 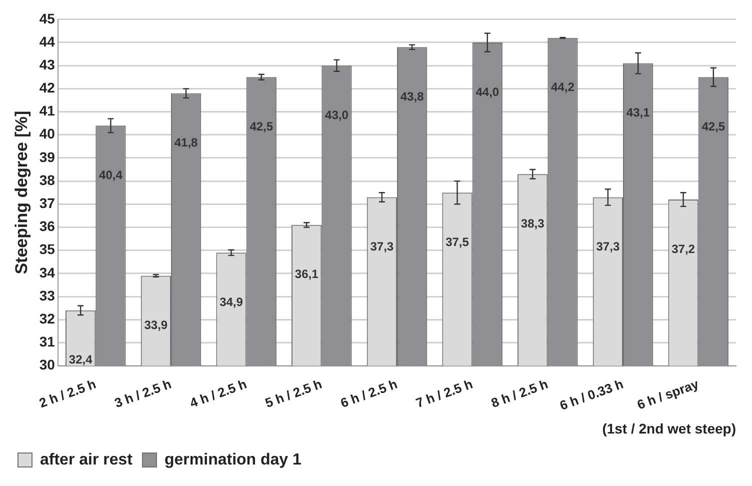 I want to click on y-tick-label: 36, so click(x=47, y=226).